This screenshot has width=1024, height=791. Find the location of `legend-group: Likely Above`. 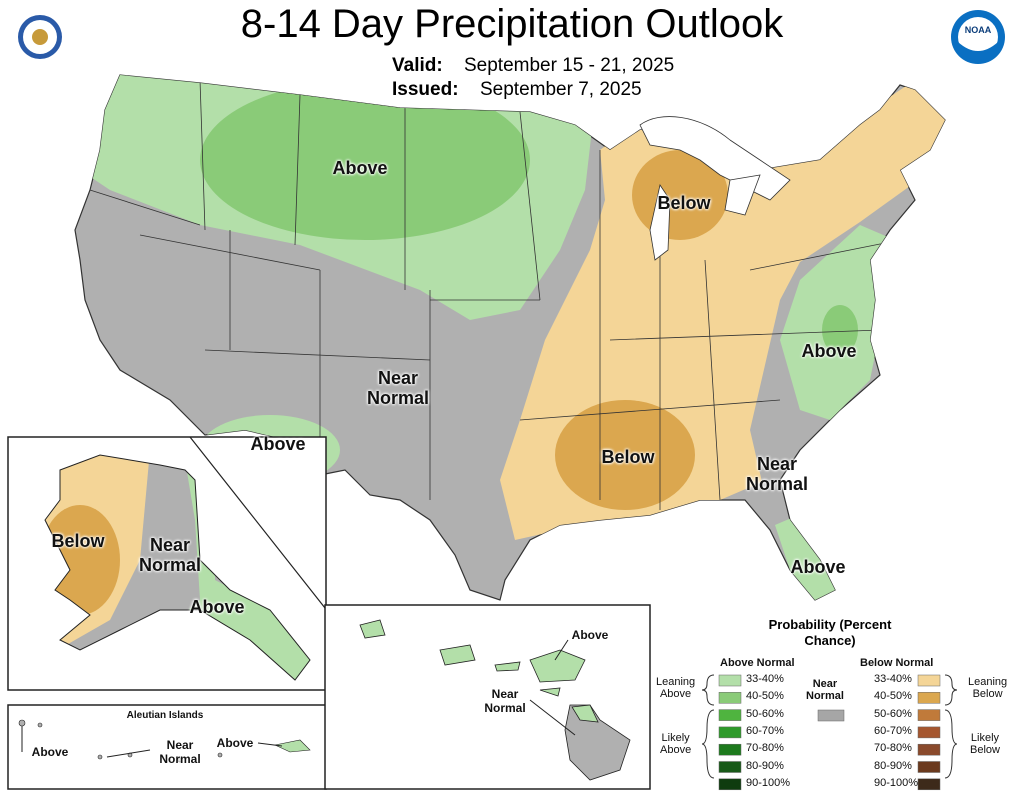

legend-group: Likely Above is located at coordinates (676, 744).